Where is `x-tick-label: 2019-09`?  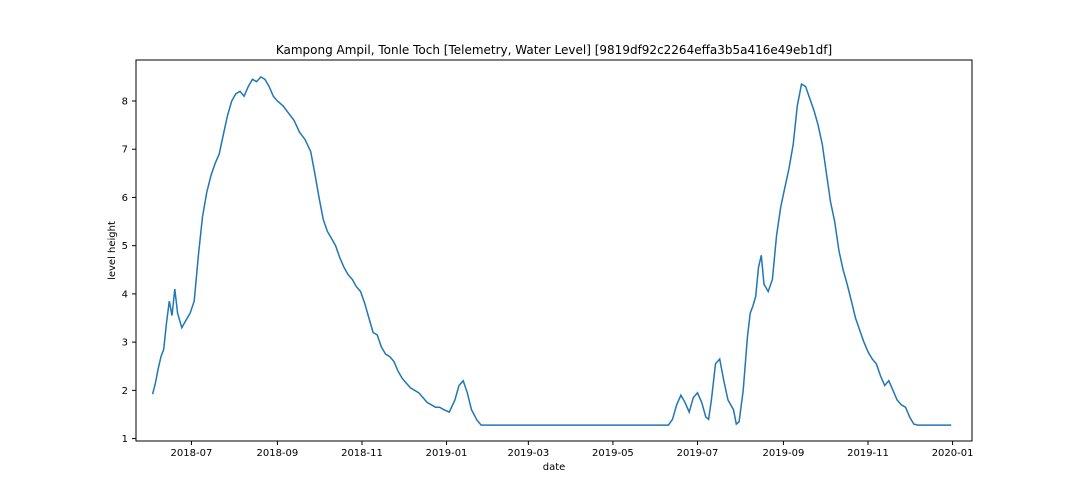
x-tick-label: 2019-09 is located at coordinates (784, 453).